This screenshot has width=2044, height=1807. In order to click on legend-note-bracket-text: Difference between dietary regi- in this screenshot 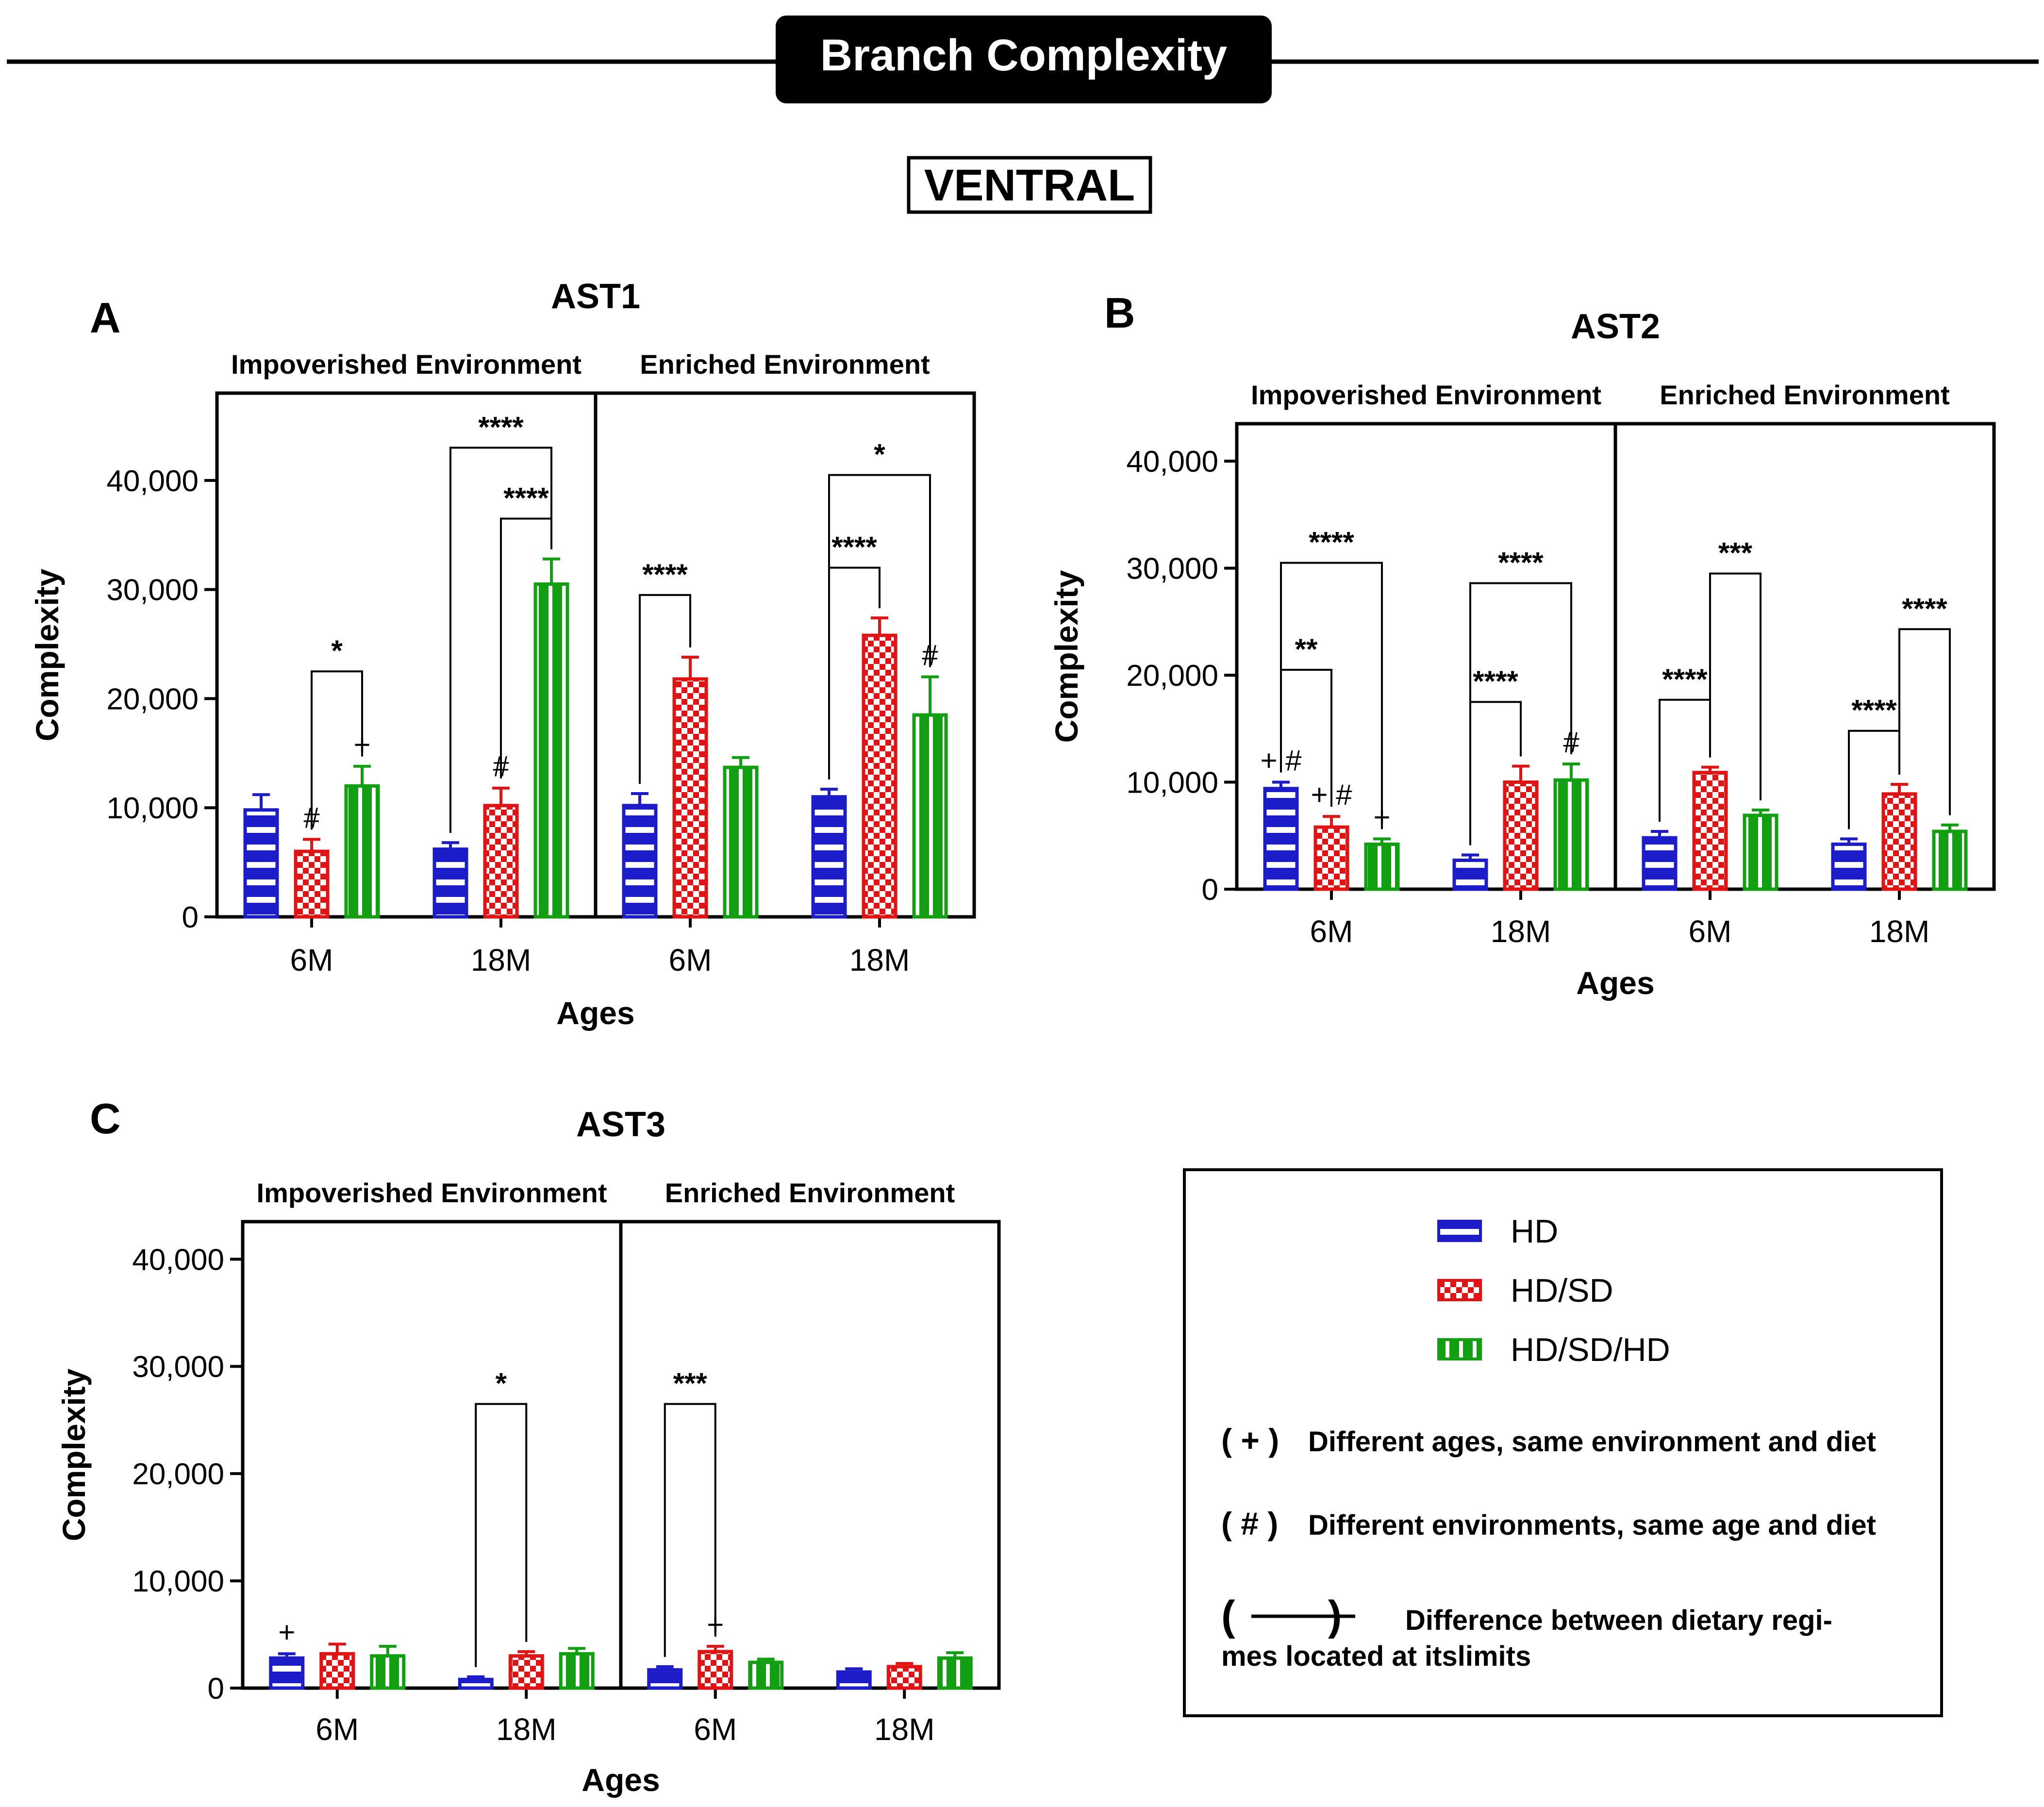, I will do `click(1618, 1621)`.